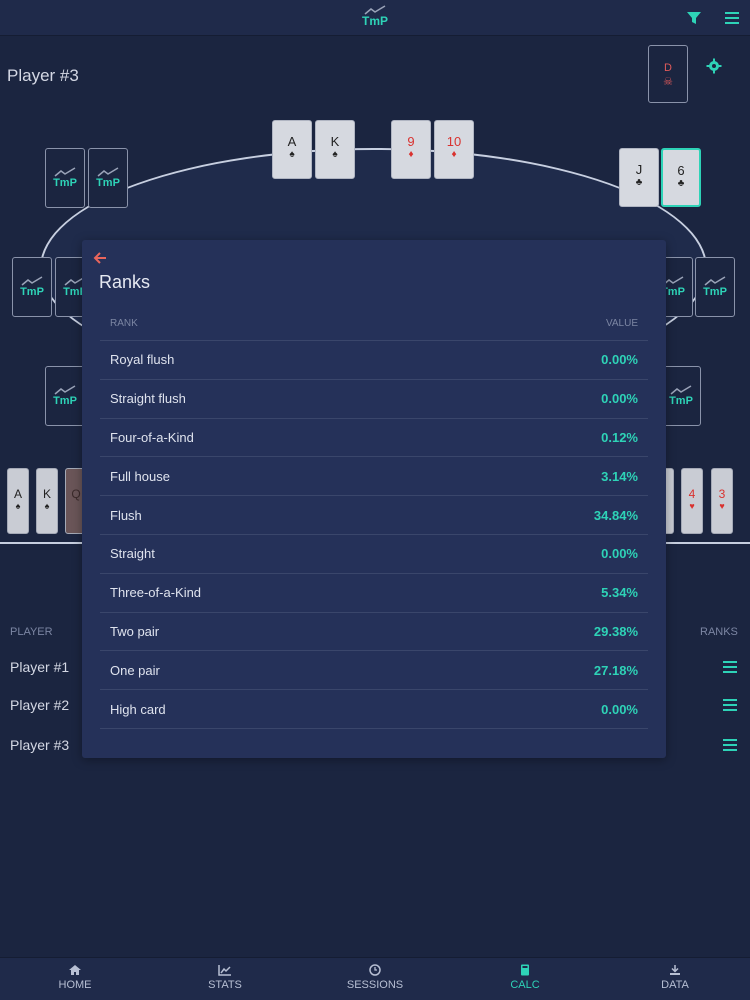 The width and height of the screenshot is (750, 1000). I want to click on rank-name: High card, so click(138, 709).